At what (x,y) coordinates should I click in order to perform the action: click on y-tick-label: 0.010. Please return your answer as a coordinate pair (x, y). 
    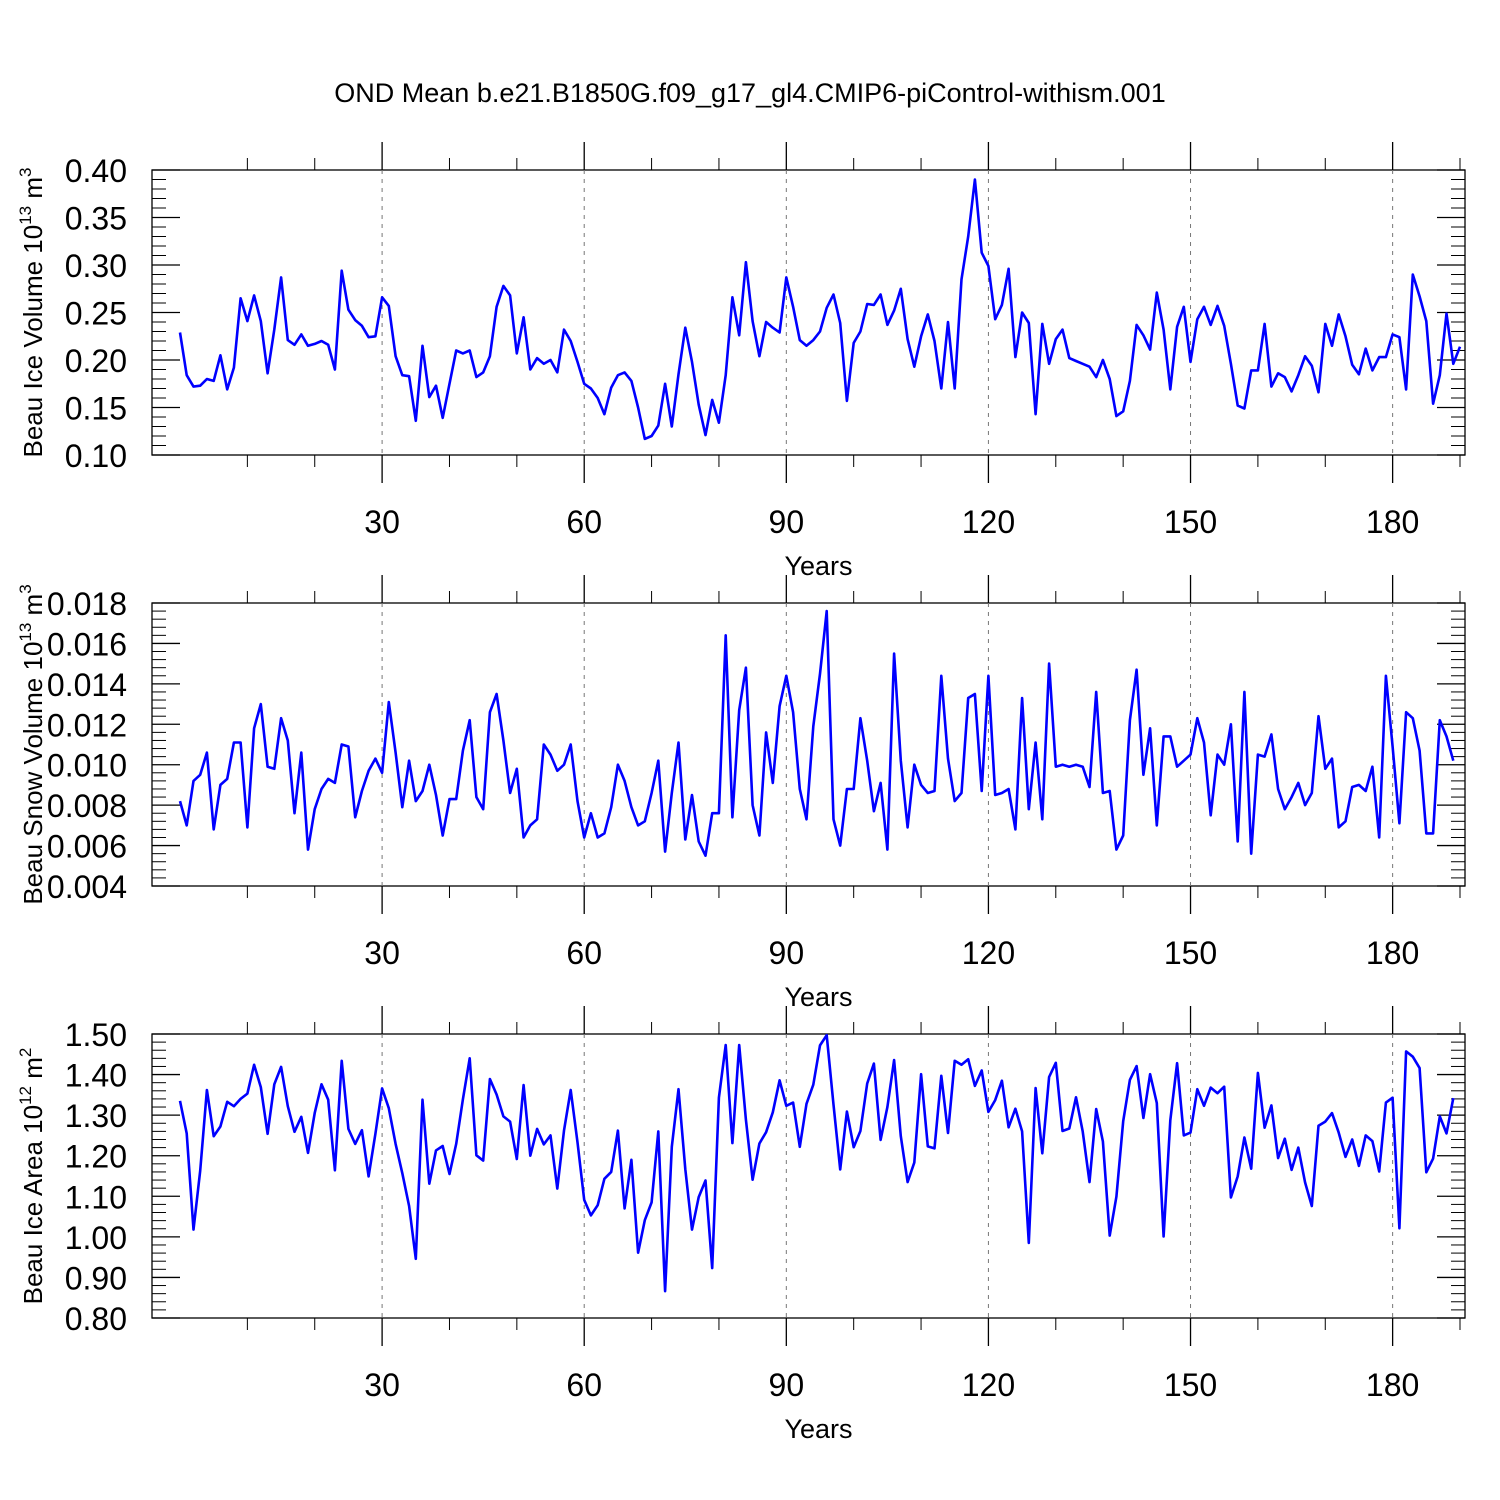
    Looking at the image, I should click on (87, 766).